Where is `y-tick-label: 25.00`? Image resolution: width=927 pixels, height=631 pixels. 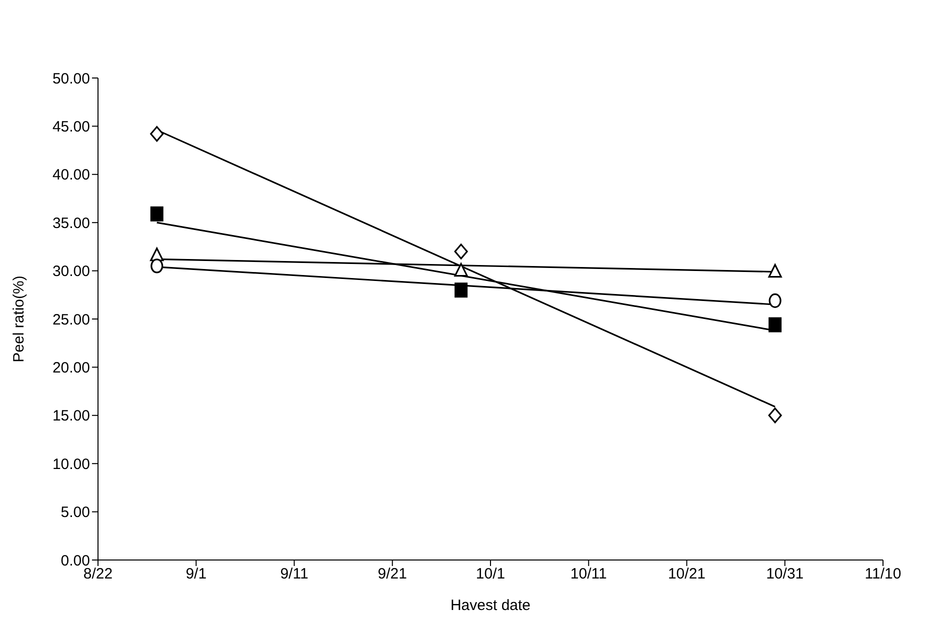
y-tick-label: 25.00 is located at coordinates (71, 319).